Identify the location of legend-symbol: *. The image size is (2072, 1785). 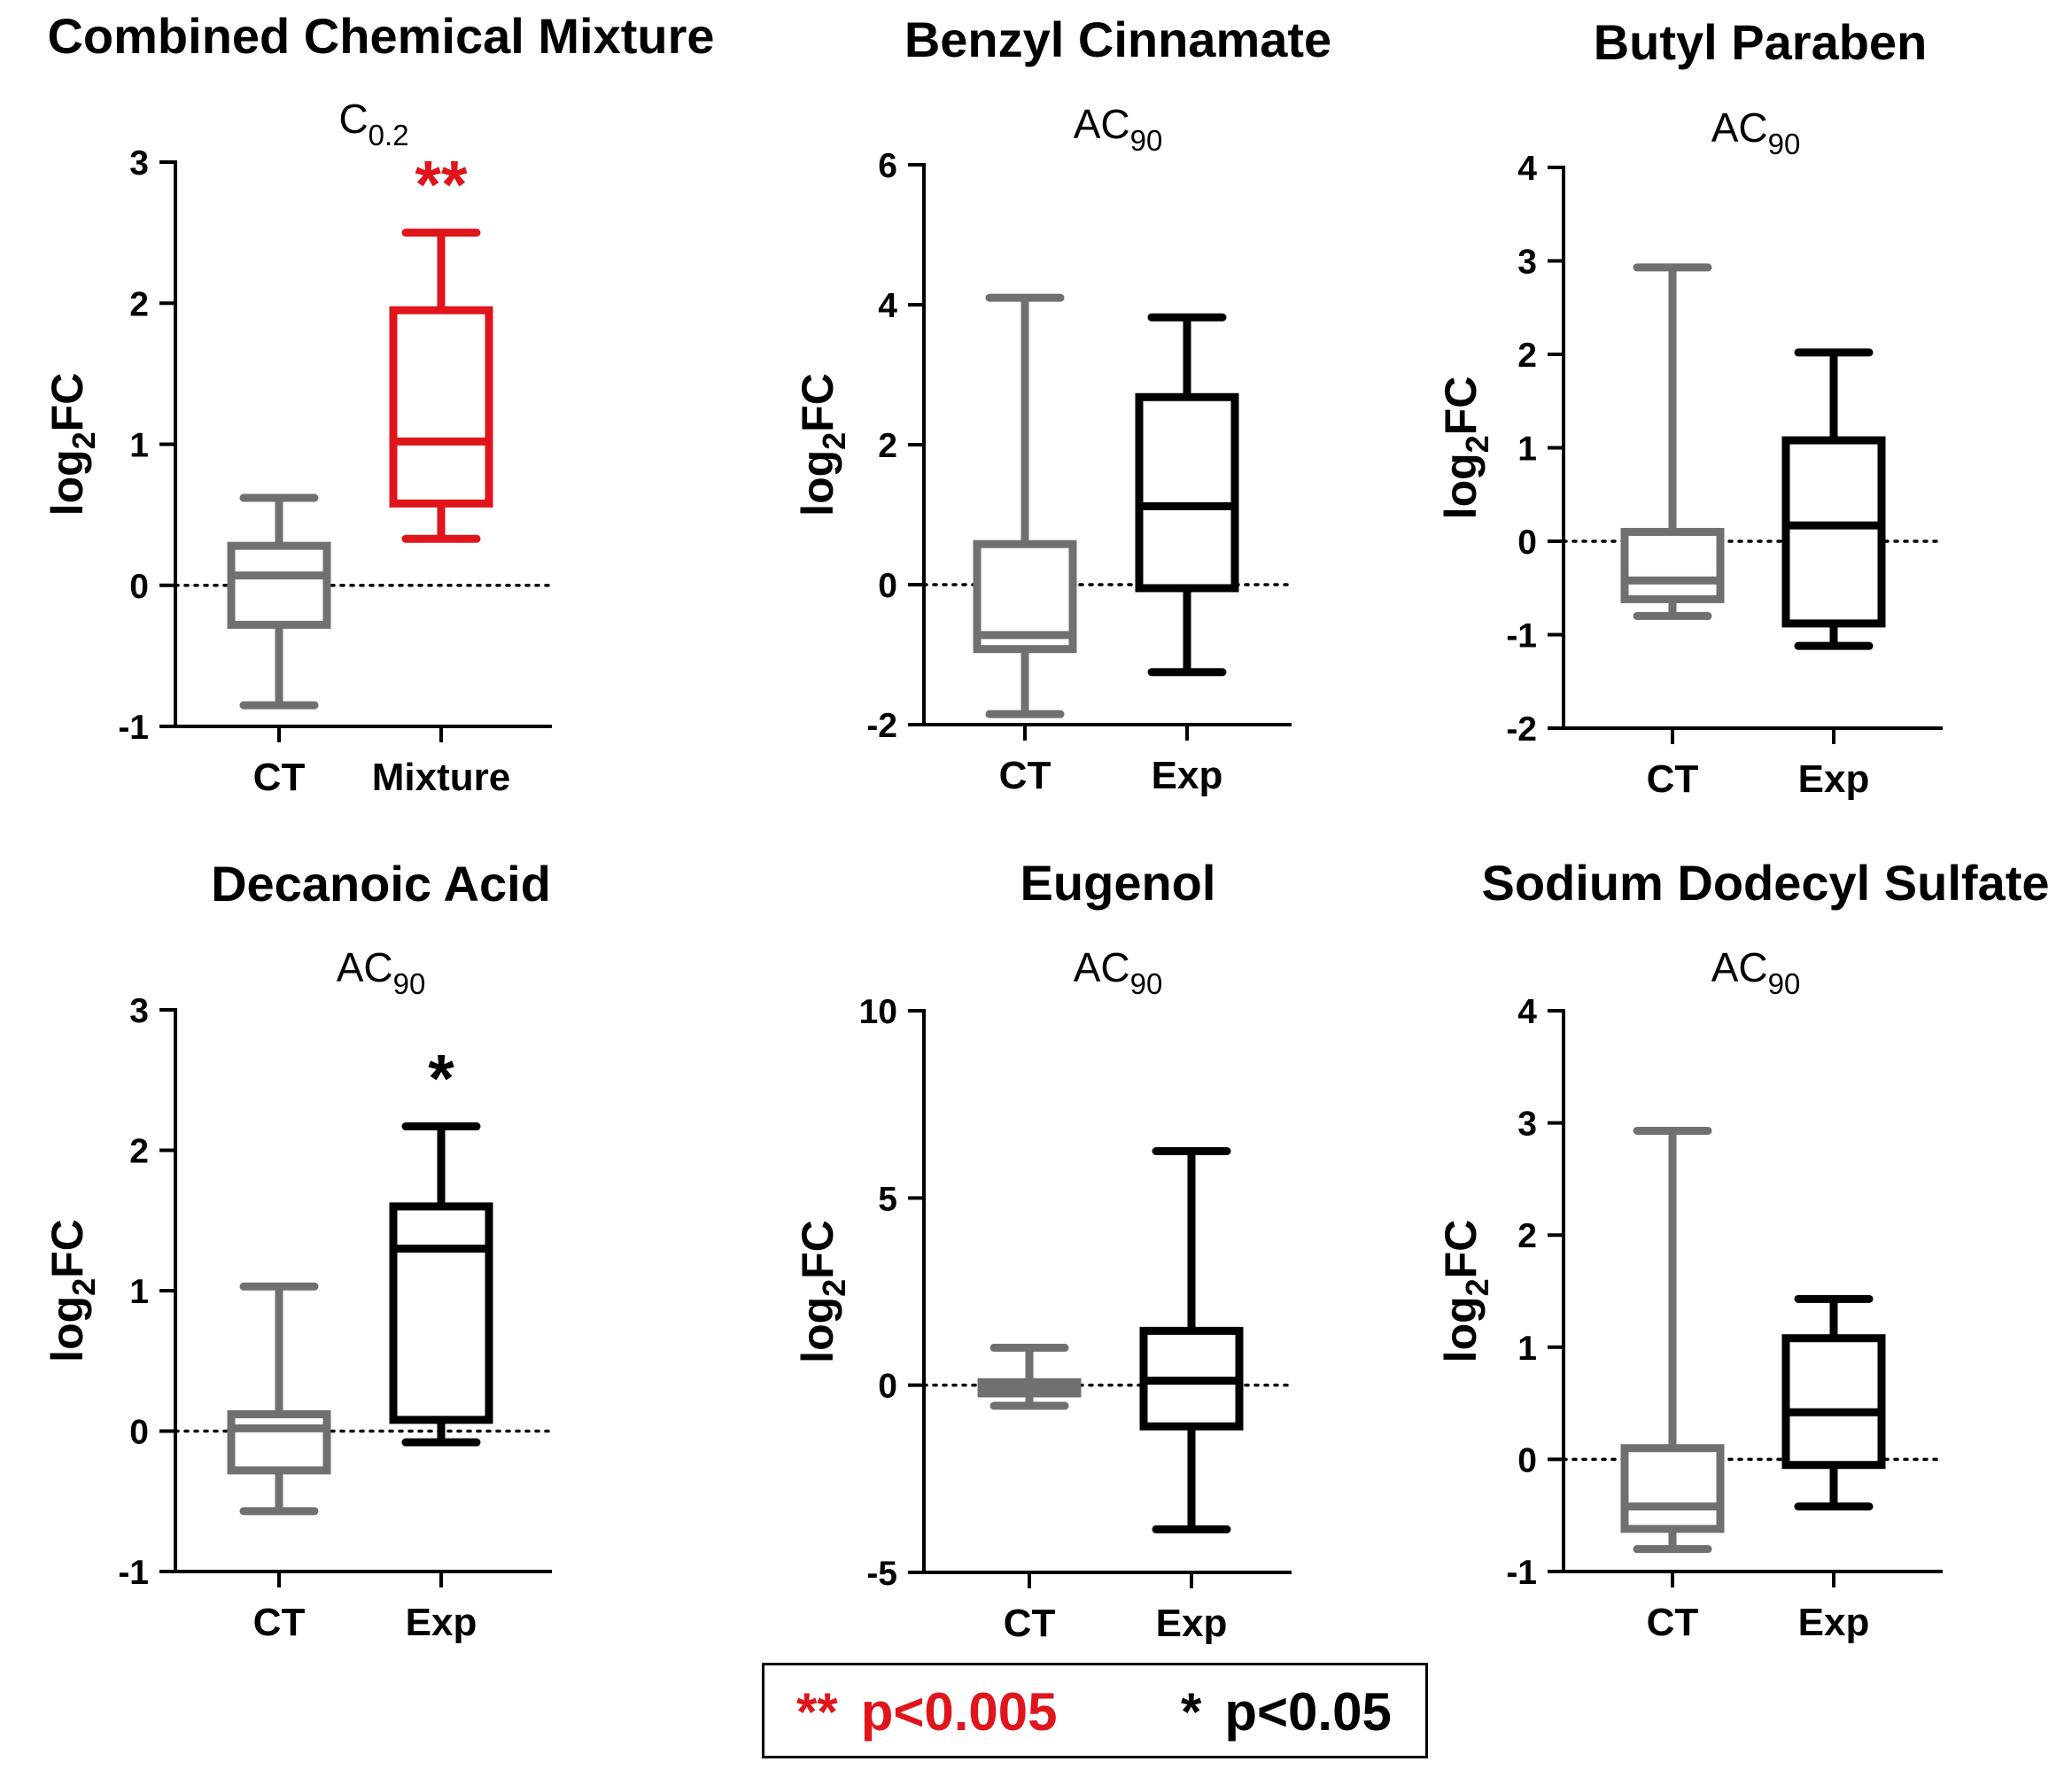
(1191, 1712).